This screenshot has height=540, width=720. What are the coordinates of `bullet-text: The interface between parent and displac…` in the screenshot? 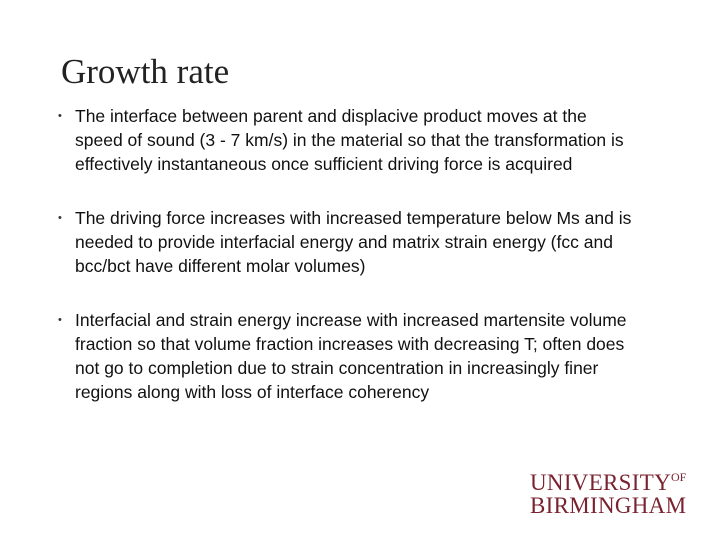 It's located at (349, 140).